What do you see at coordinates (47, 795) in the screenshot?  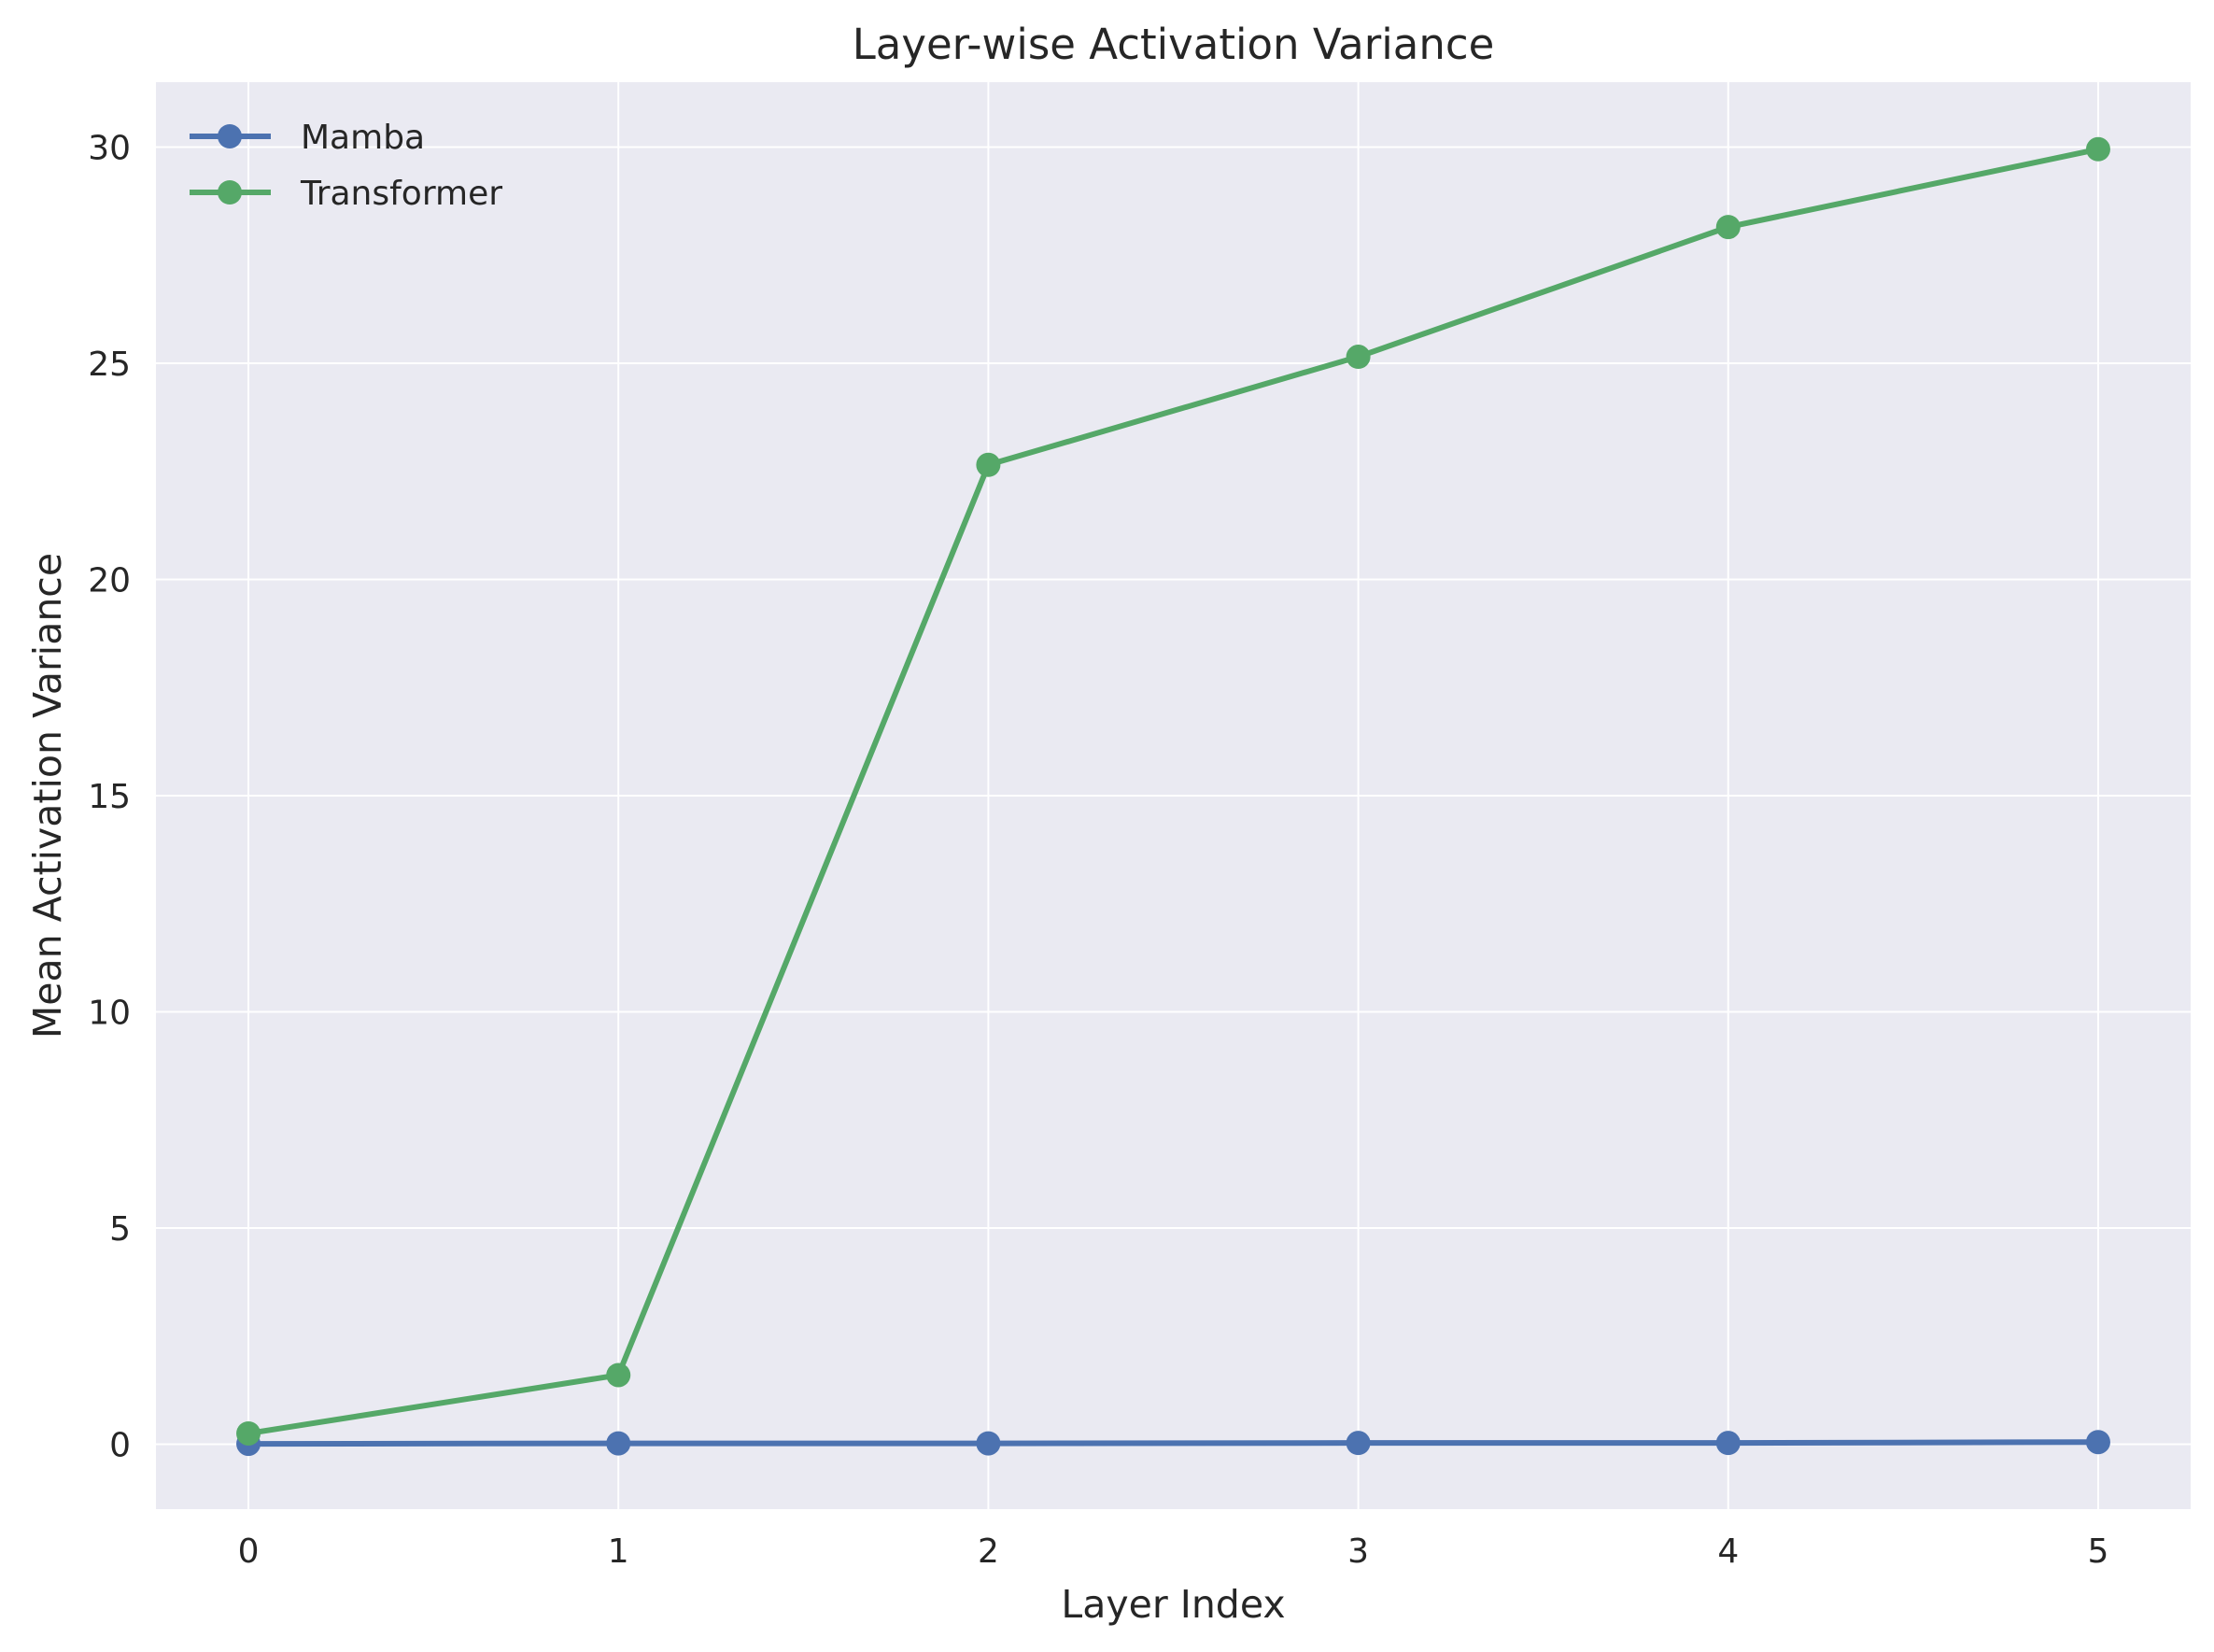 I see `y-axis-label: Mean Activation Variance` at bounding box center [47, 795].